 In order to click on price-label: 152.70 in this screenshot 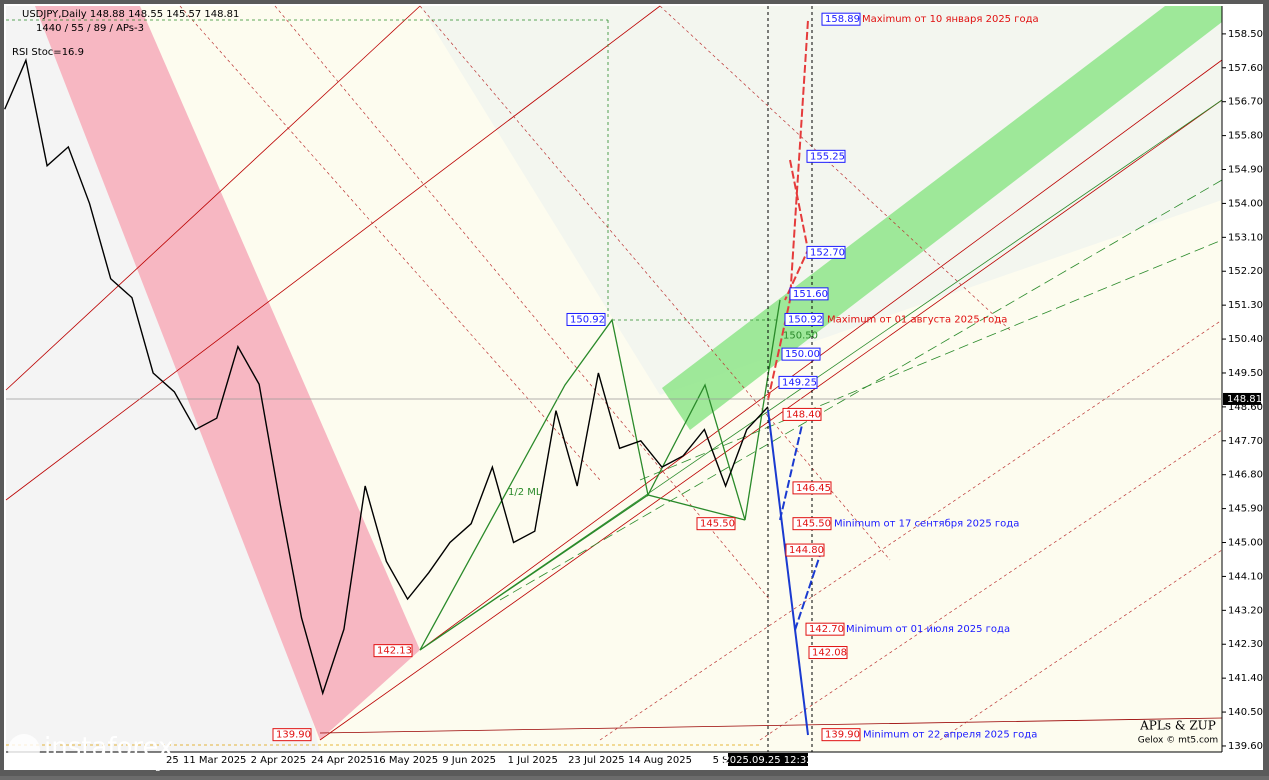, I will do `click(827, 252)`.